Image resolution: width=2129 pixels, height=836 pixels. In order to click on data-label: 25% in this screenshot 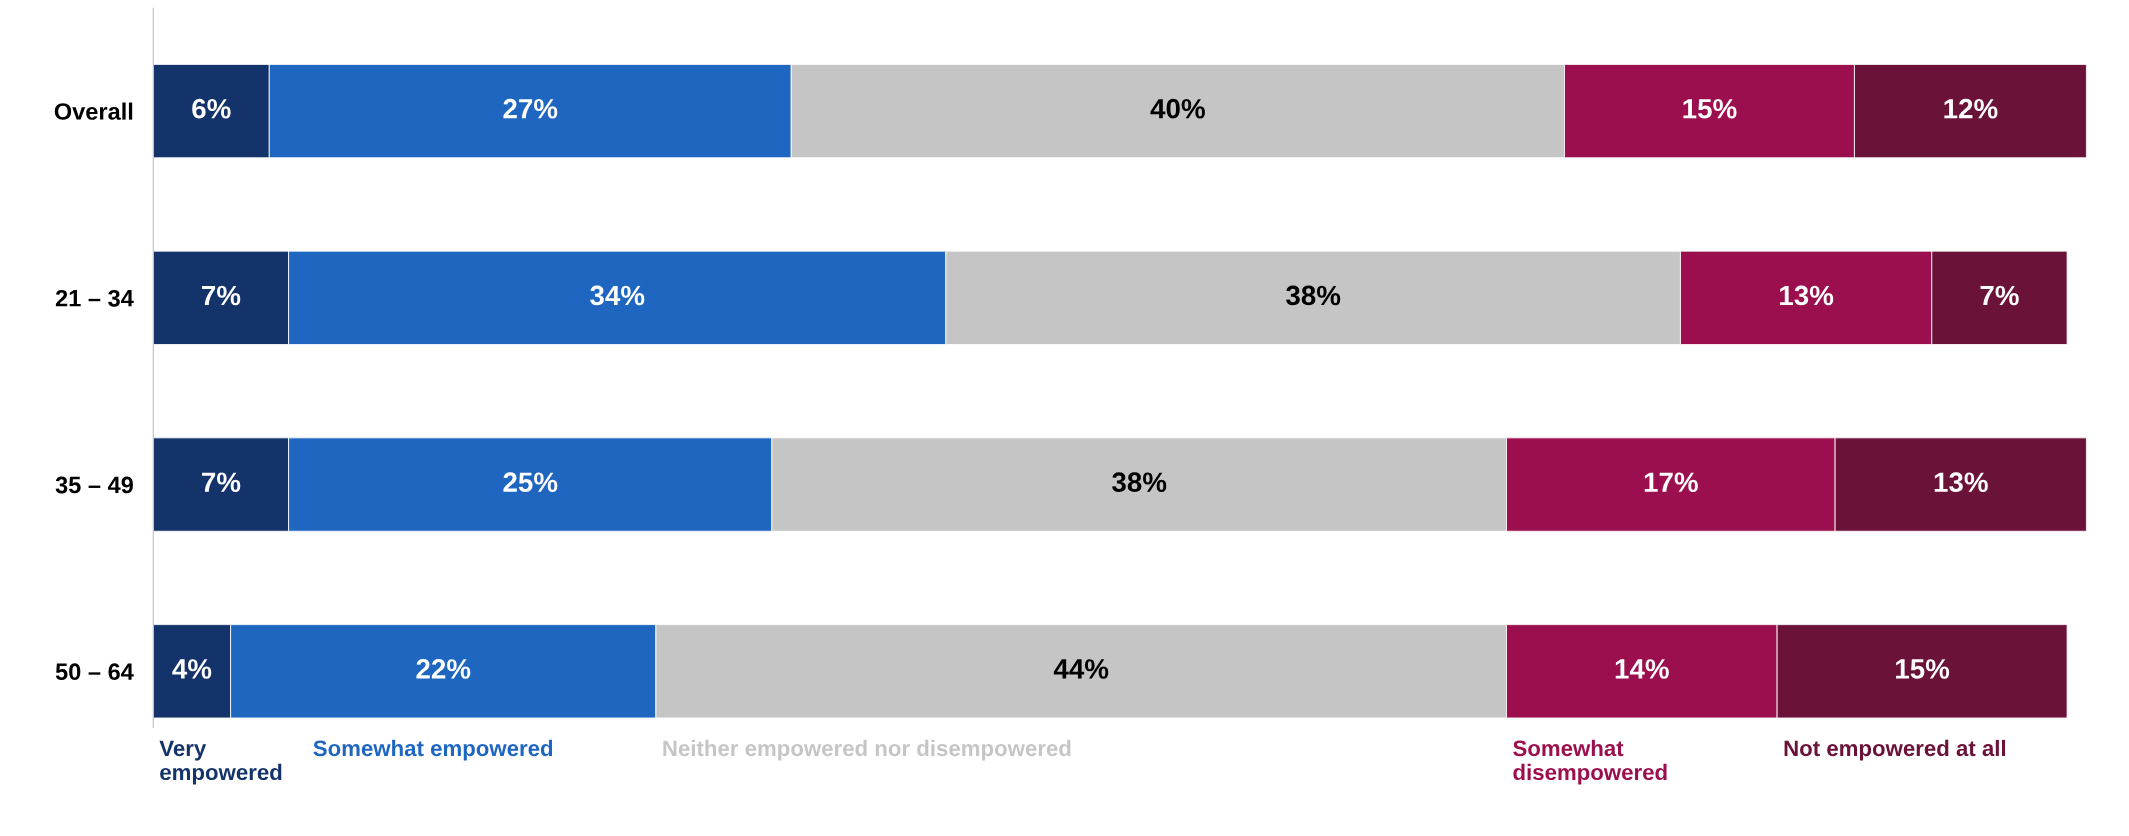, I will do `click(530, 482)`.